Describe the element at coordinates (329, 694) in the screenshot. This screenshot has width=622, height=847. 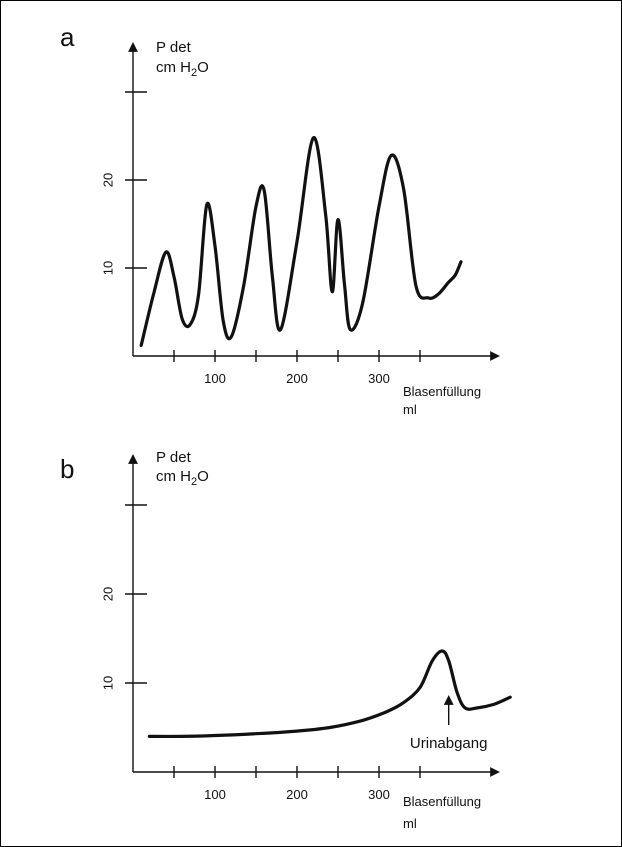
I see `series-line-b` at that location.